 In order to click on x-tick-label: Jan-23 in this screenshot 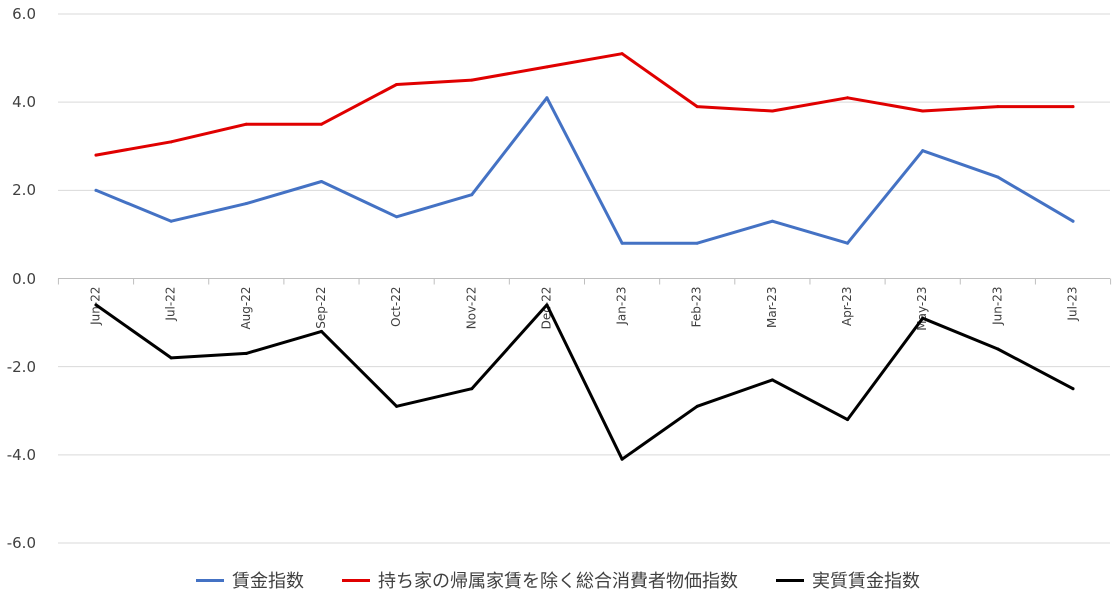, I will do `click(622, 306)`.